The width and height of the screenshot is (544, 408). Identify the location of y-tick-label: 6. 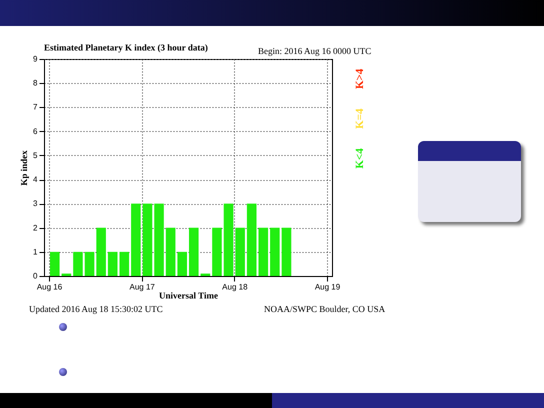
(35, 131).